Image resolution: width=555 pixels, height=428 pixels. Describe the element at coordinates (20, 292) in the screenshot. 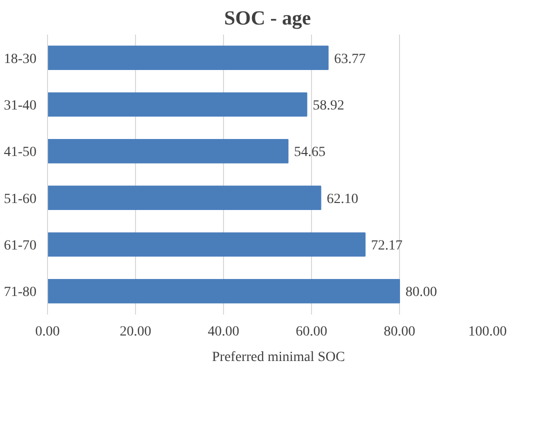

I see `y-tick-label: 71-80` at that location.